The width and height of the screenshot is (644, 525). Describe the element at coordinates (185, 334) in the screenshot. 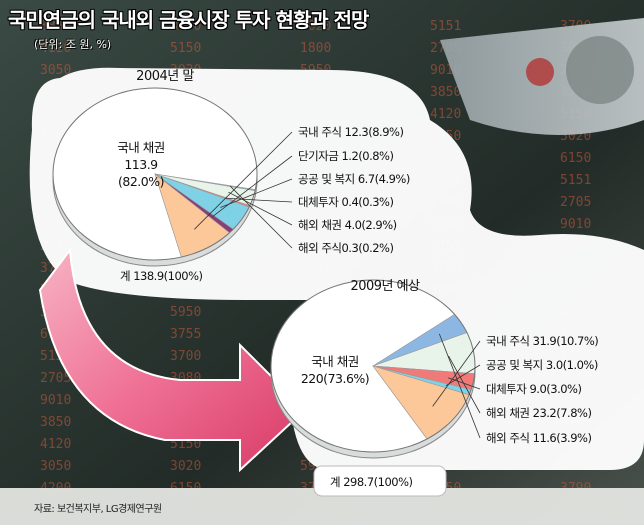

I see `ticker-digit: 3755` at that location.